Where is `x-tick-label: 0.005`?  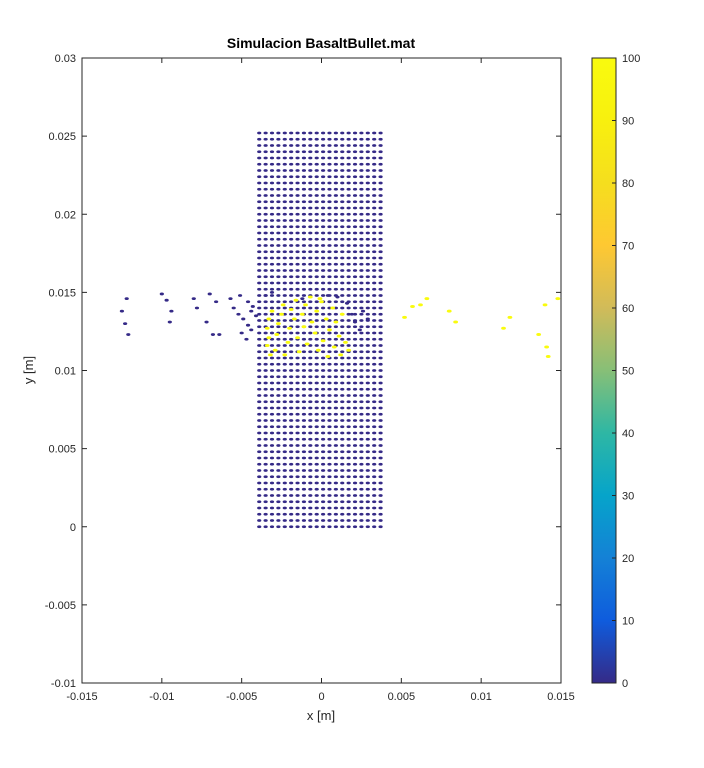
x-tick-label: 0.005 is located at coordinates (402, 697).